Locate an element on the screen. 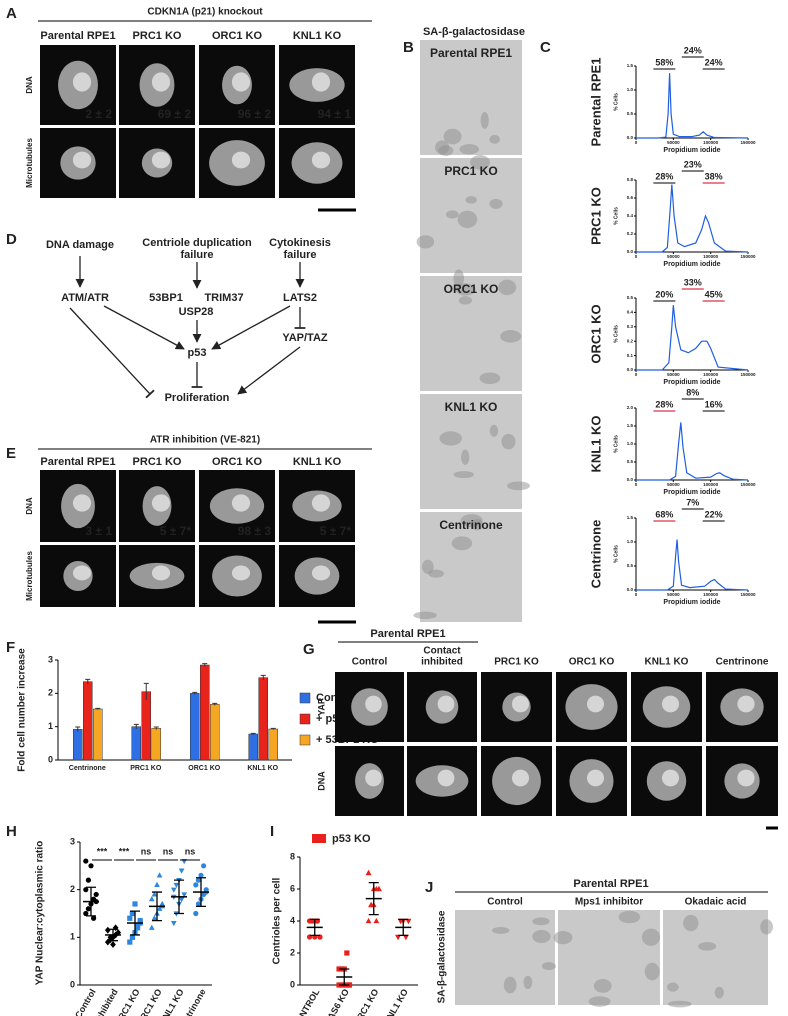 The height and width of the screenshot is (1016, 788). y-tick-label: 0 is located at coordinates (72, 984).